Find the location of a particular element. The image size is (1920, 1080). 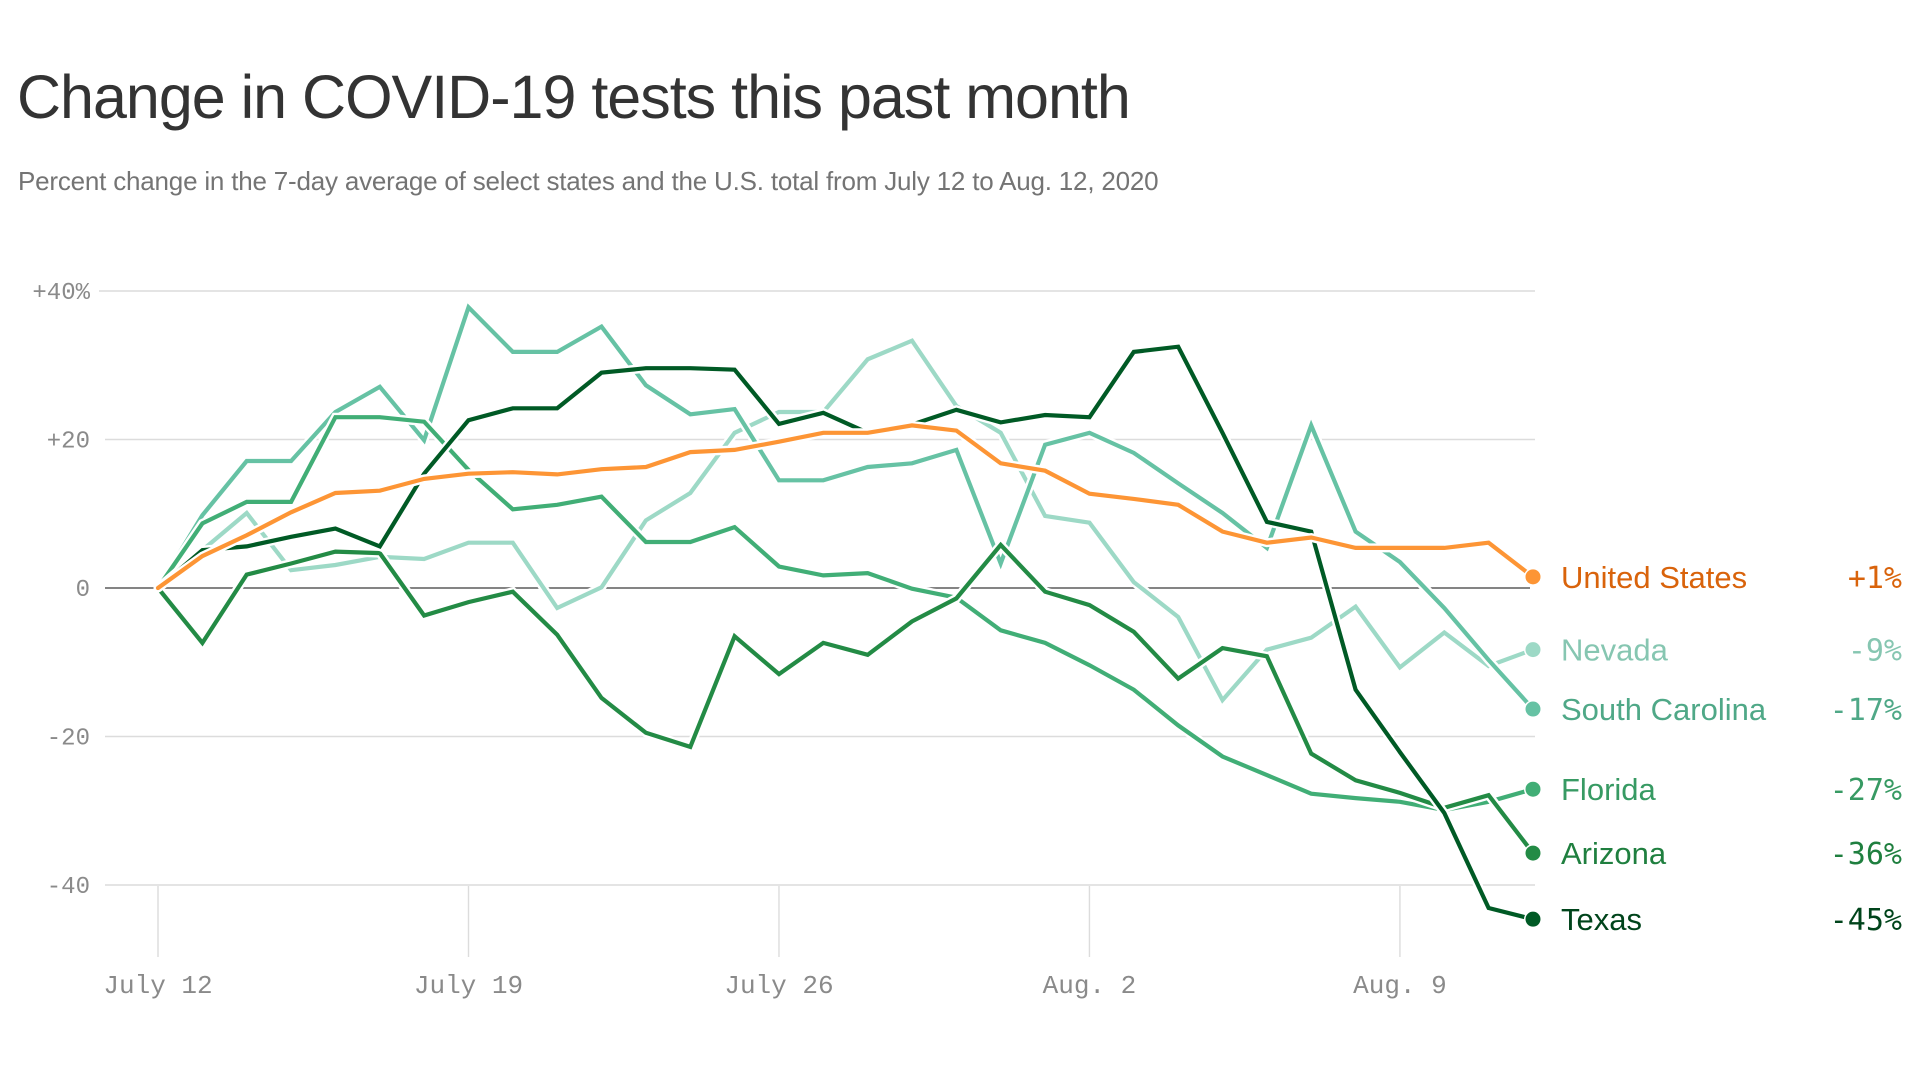

end-dot-florida is located at coordinates (1533, 789).